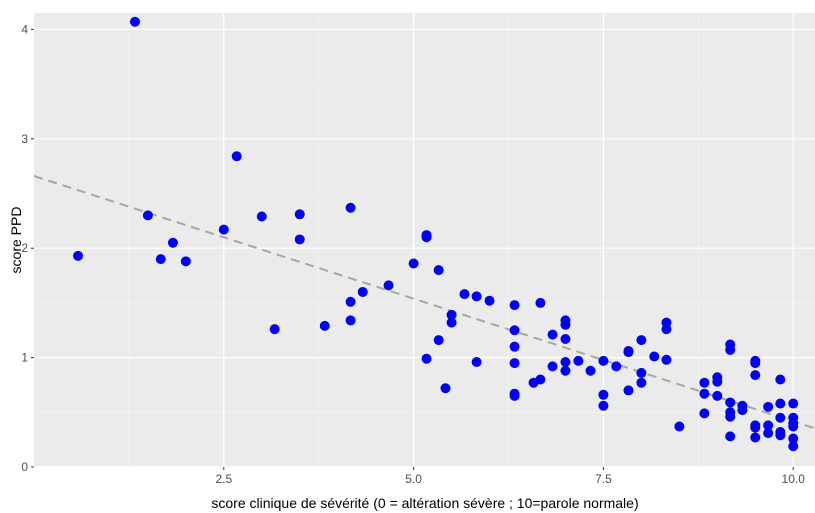 The width and height of the screenshot is (815, 513). I want to click on y-axis-ticks: 0 1 2 3 4, so click(27, 248).